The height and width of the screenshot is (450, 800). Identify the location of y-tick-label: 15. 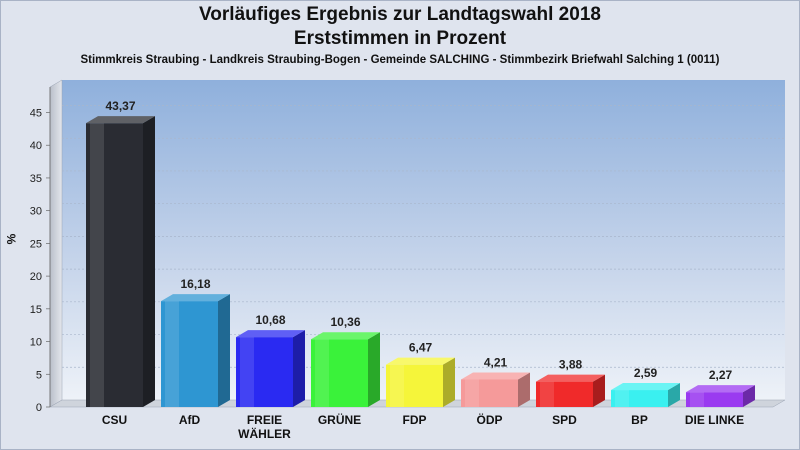
(36, 310).